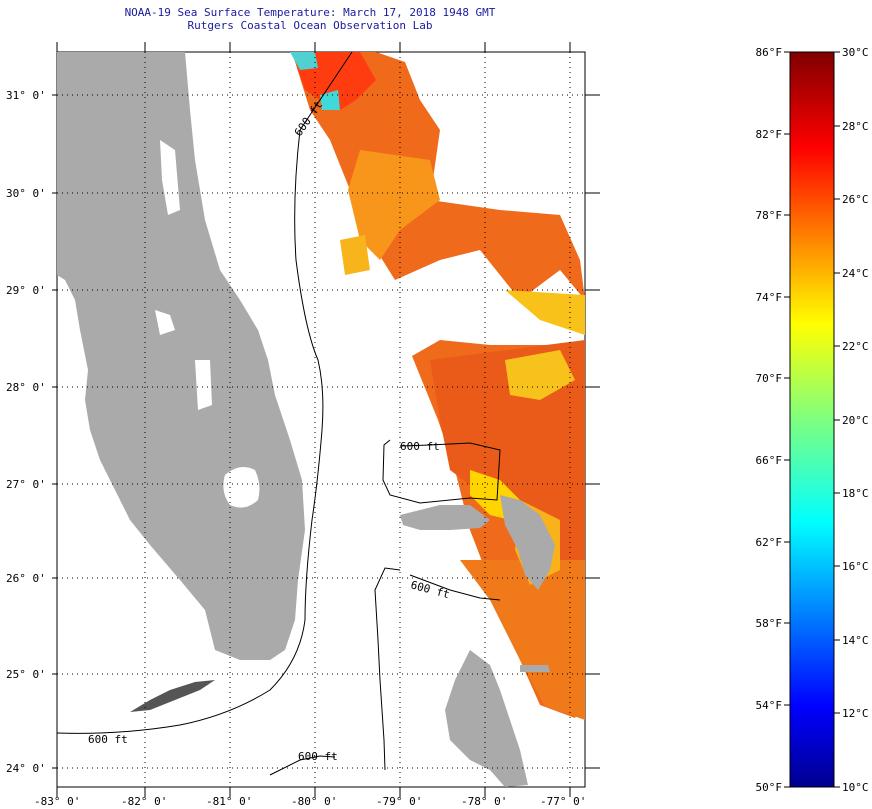 Image resolution: width=872 pixels, height=809 pixels. Describe the element at coordinates (769, 215) in the screenshot. I see `colorbar-f-label: 78°F` at that location.